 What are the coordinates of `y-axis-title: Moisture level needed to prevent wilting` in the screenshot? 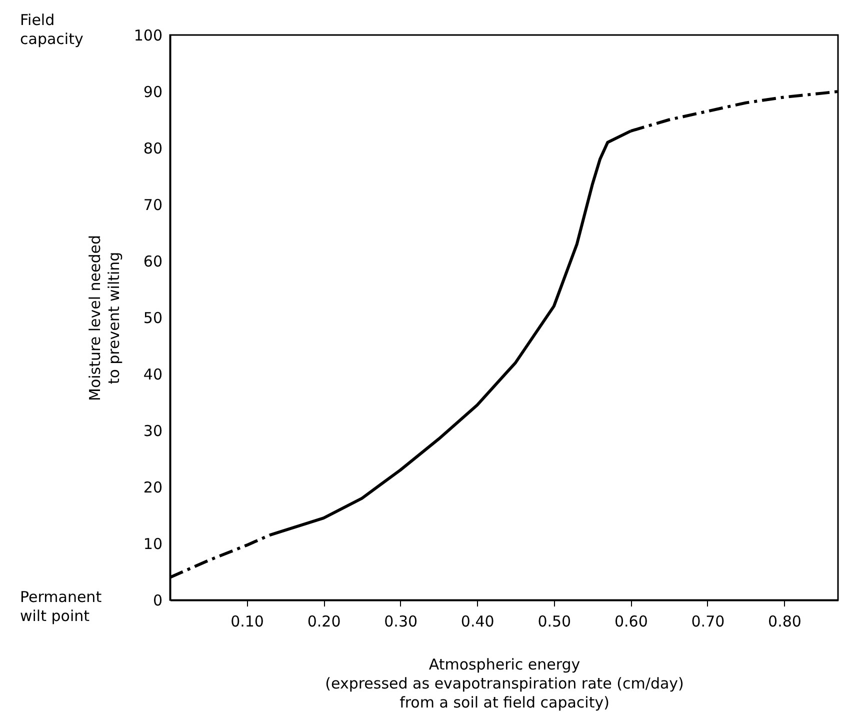 It's located at (104, 318).